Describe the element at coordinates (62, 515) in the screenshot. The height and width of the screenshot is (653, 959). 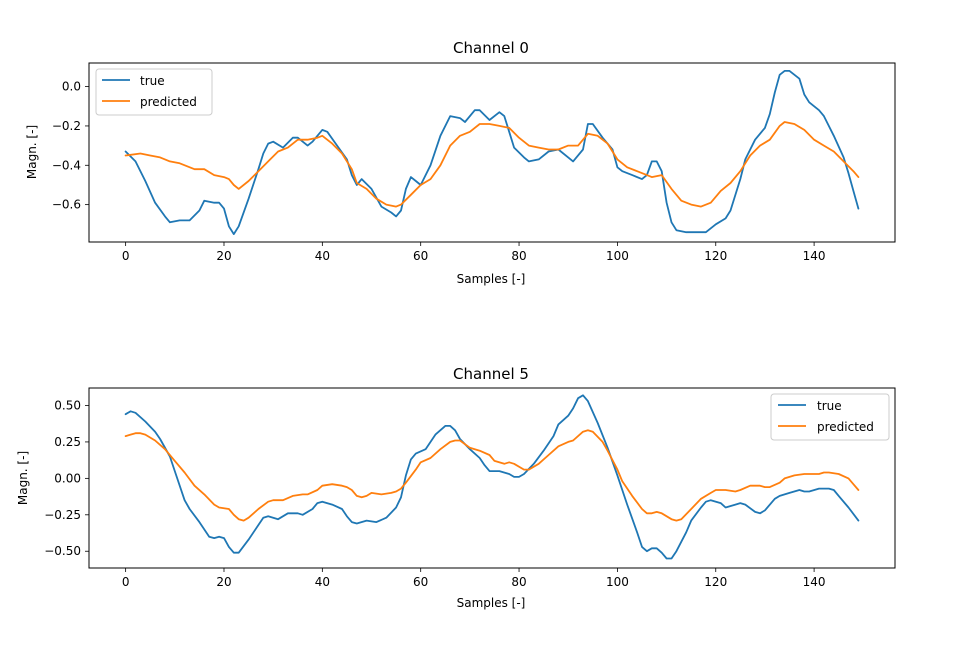
I see `y-tick-label: −0.25` at that location.